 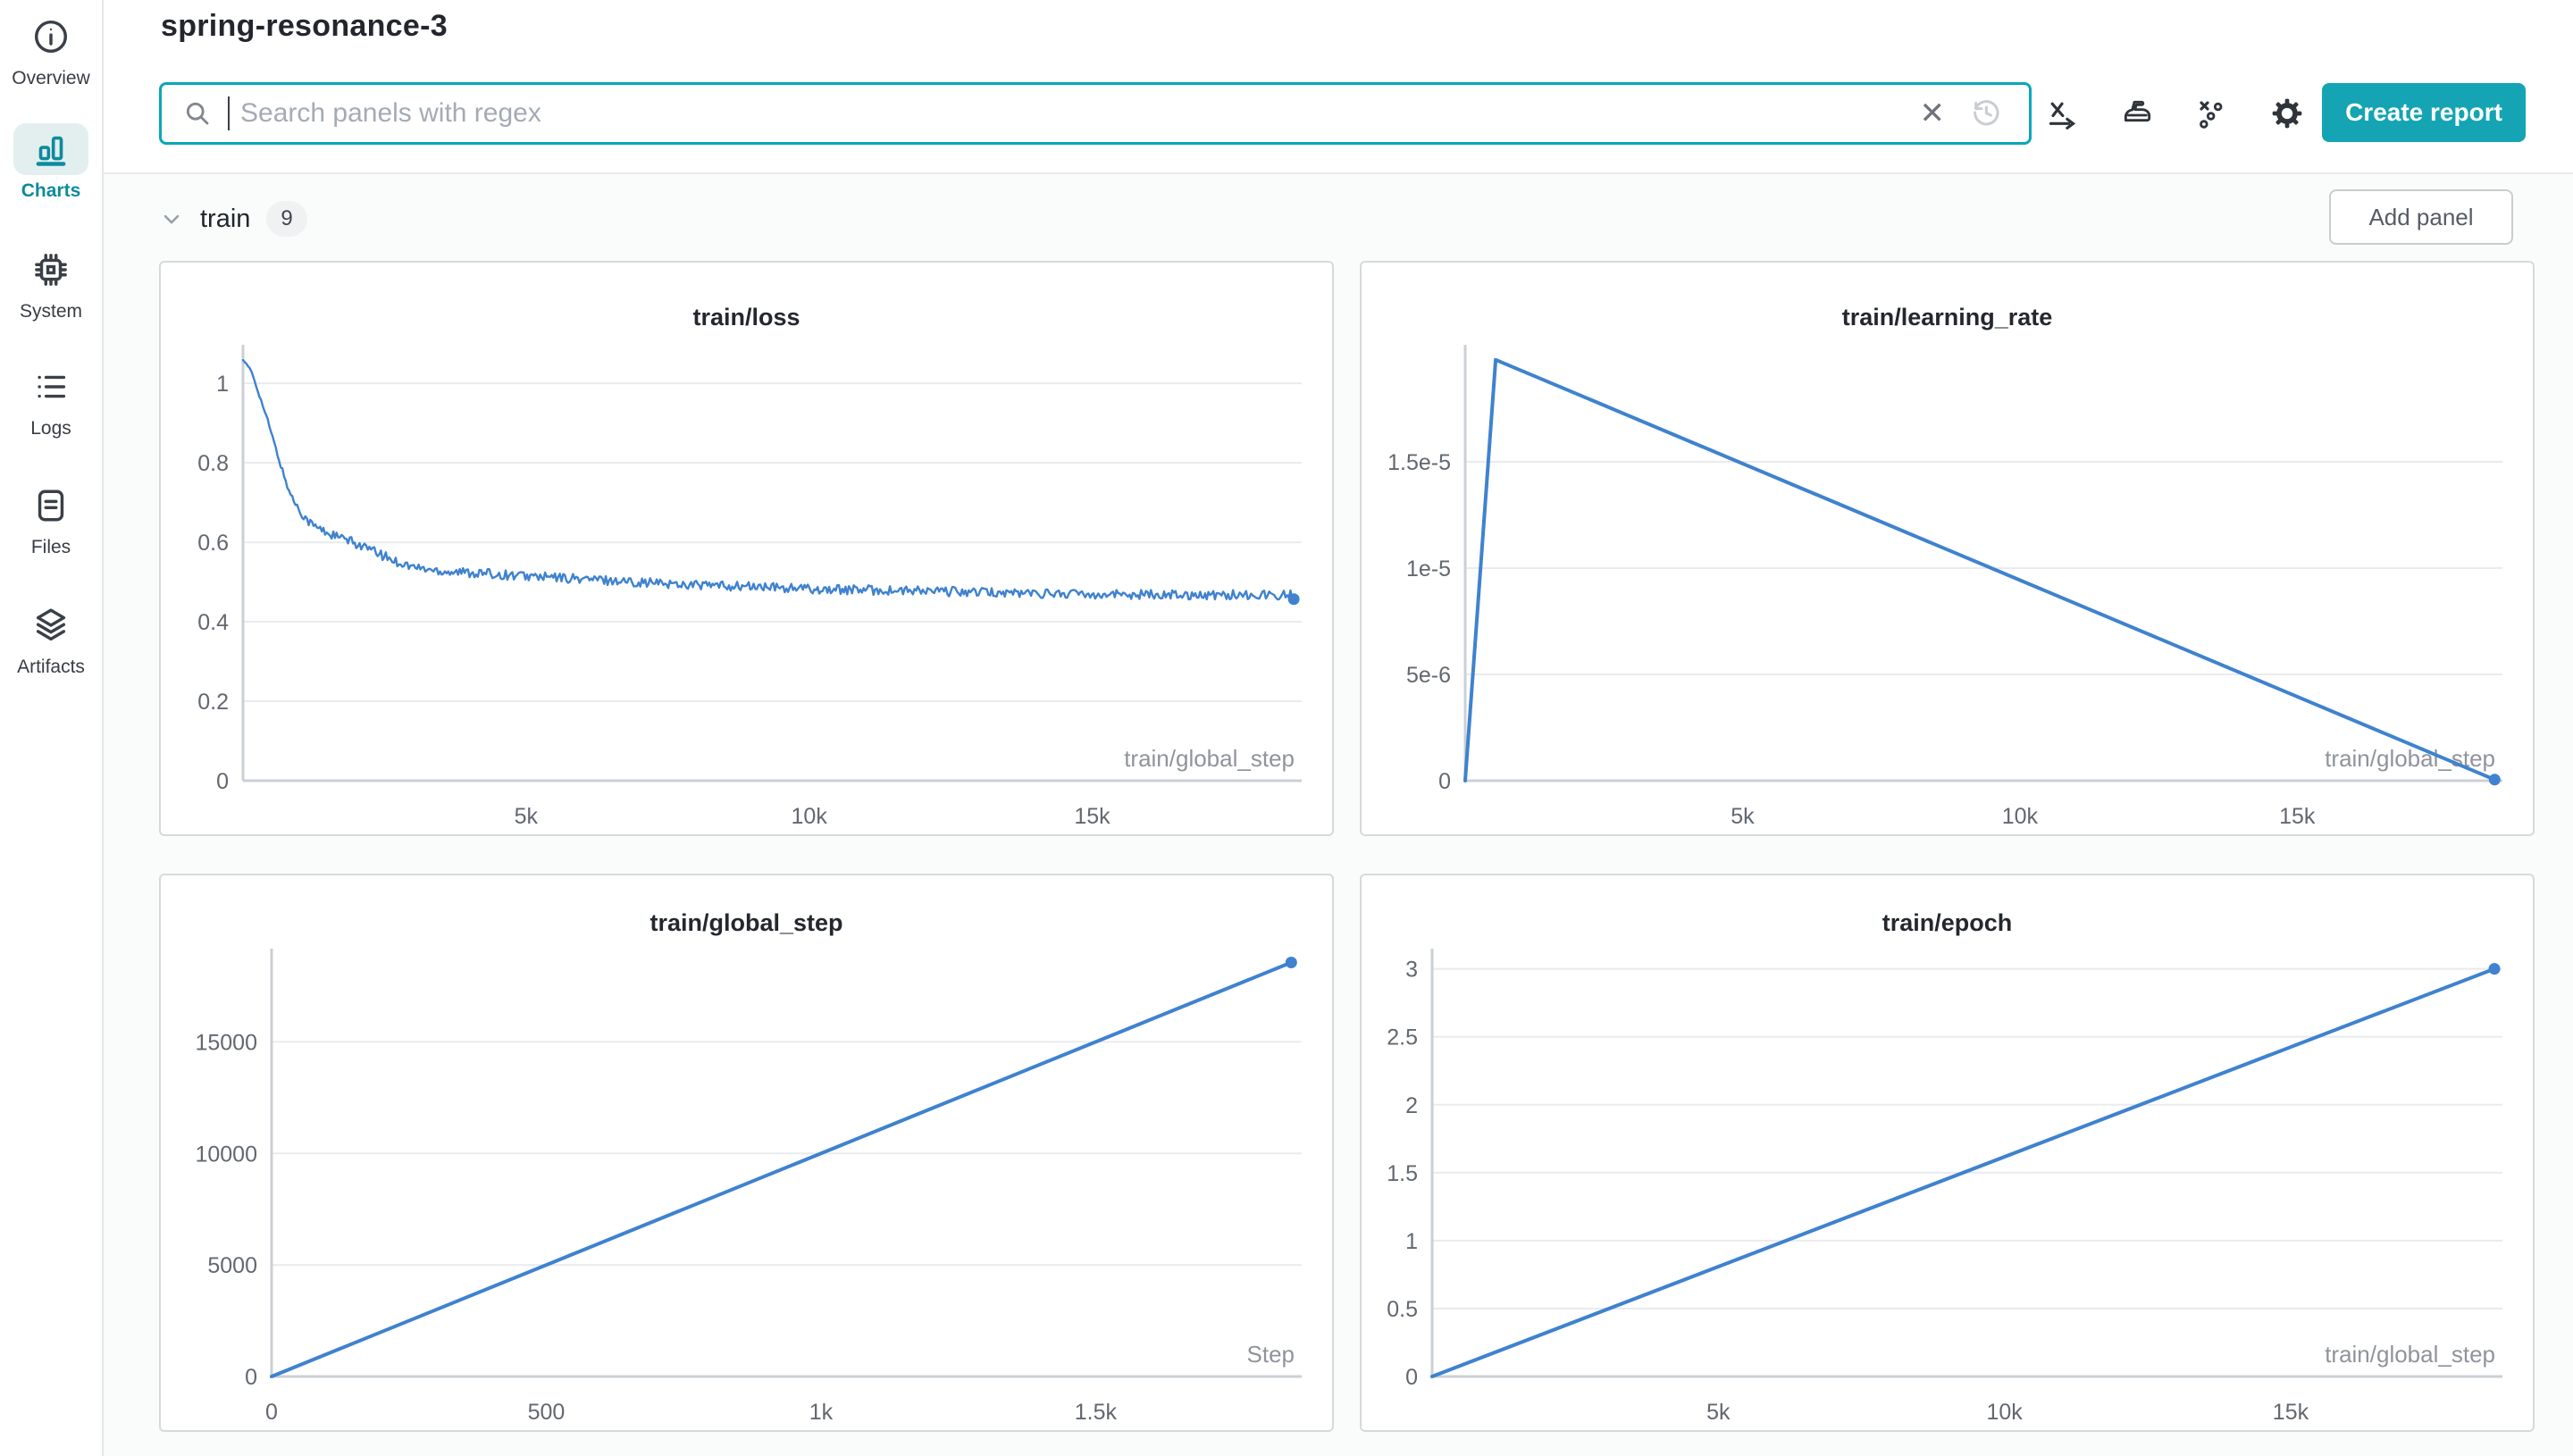 I want to click on sidebar-item-label: Charts, so click(x=51, y=190).